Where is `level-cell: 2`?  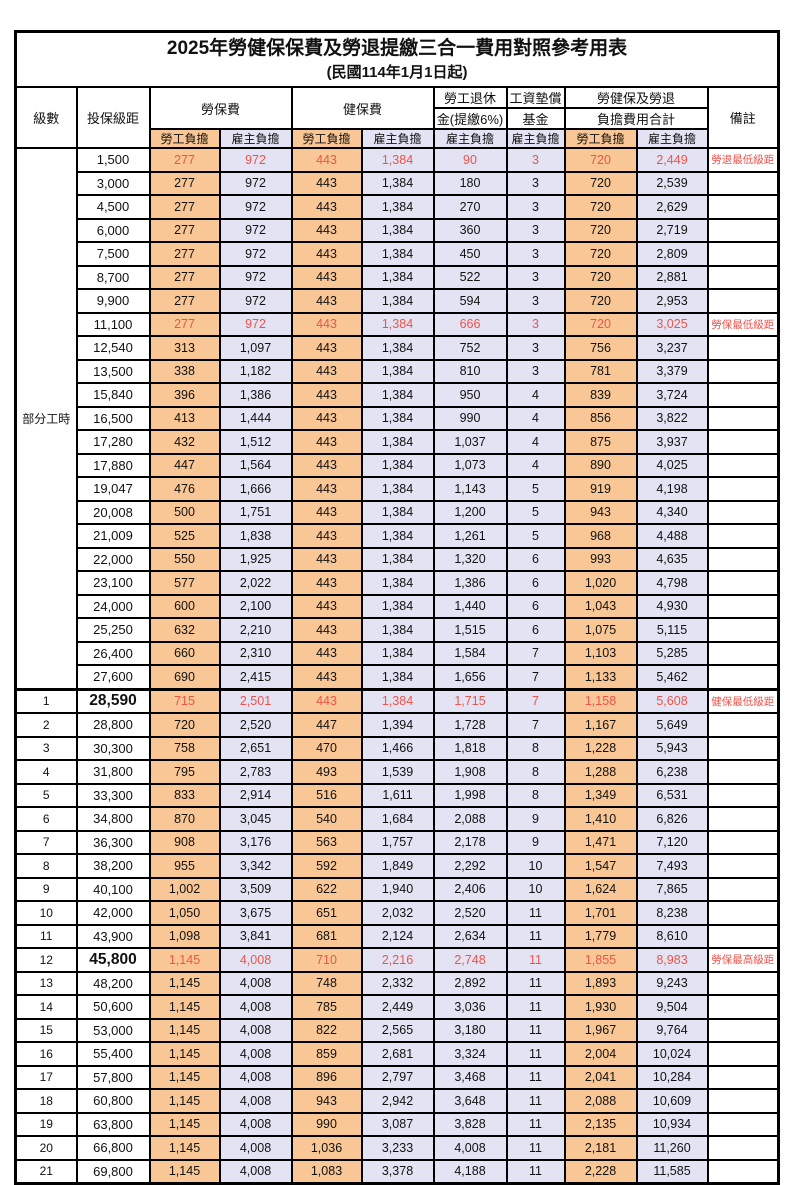
level-cell: 2 is located at coordinates (46, 725).